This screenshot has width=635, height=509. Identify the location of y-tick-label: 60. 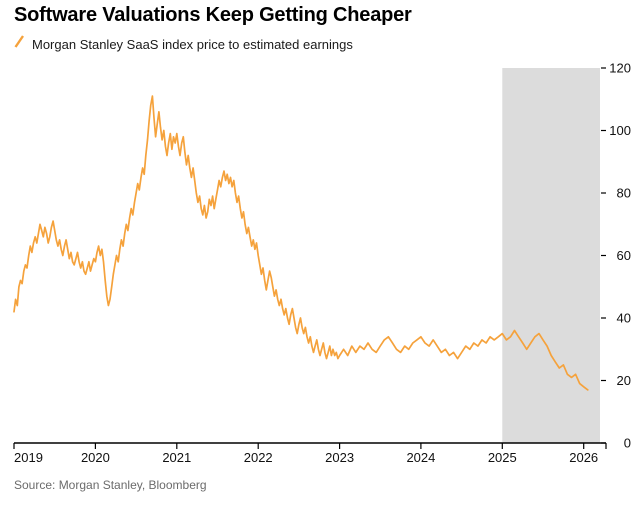
(624, 255).